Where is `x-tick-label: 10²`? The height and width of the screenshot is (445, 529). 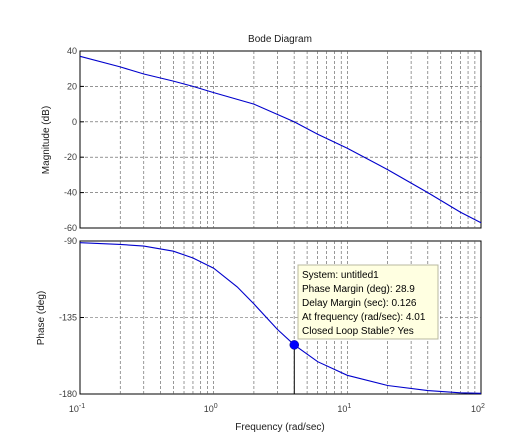
x-tick-label: 10² is located at coordinates (478, 408).